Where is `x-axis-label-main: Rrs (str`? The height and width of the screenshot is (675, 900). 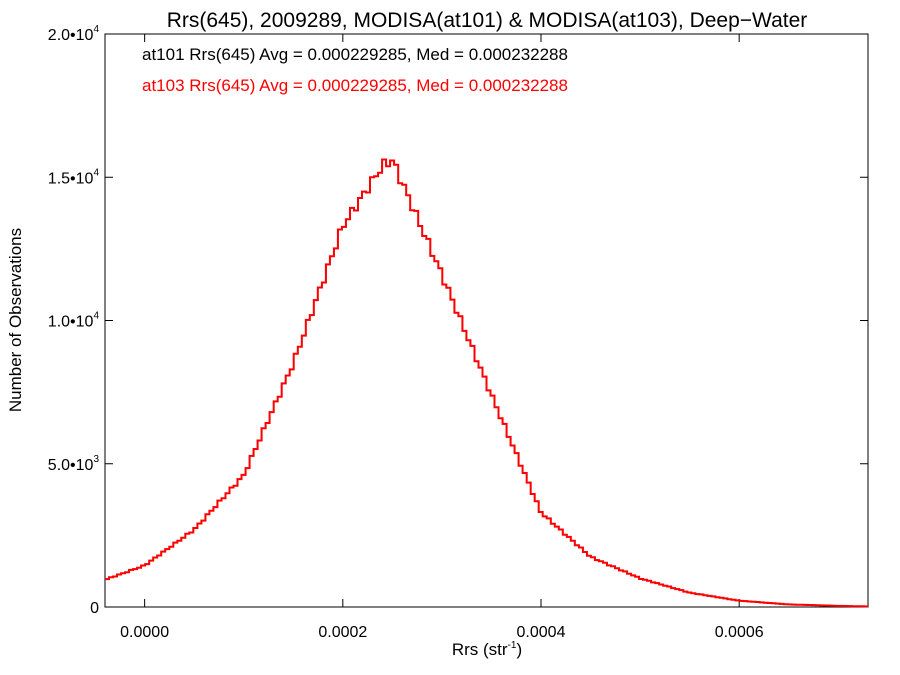
x-axis-label-main: Rrs (str is located at coordinates (480, 649).